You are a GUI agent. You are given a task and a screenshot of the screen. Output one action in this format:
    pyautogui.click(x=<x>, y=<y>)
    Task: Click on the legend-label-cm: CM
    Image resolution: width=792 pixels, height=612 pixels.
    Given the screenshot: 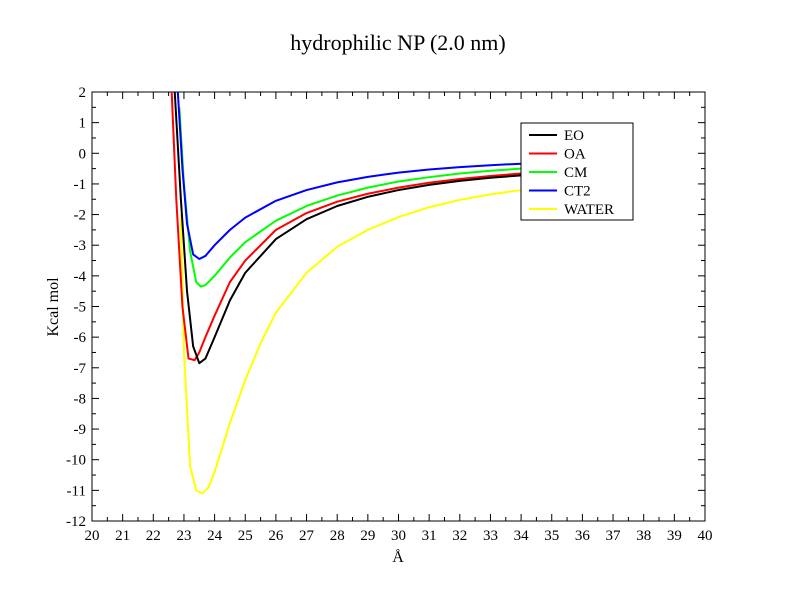 What is the action you would take?
    pyautogui.click(x=575, y=173)
    